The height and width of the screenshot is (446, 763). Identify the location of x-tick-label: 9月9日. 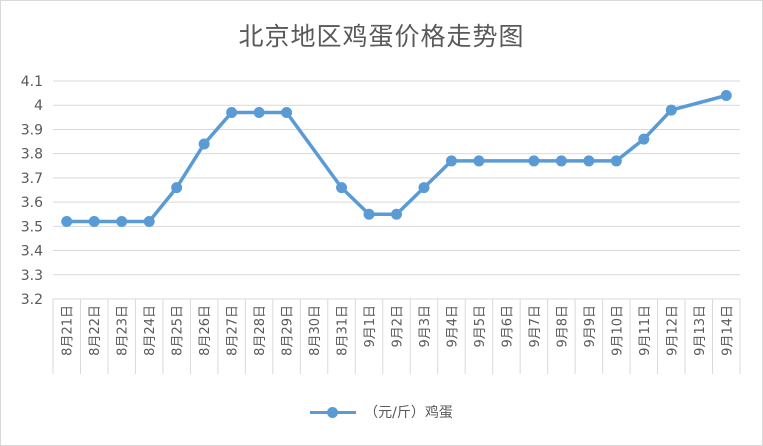
(590, 326).